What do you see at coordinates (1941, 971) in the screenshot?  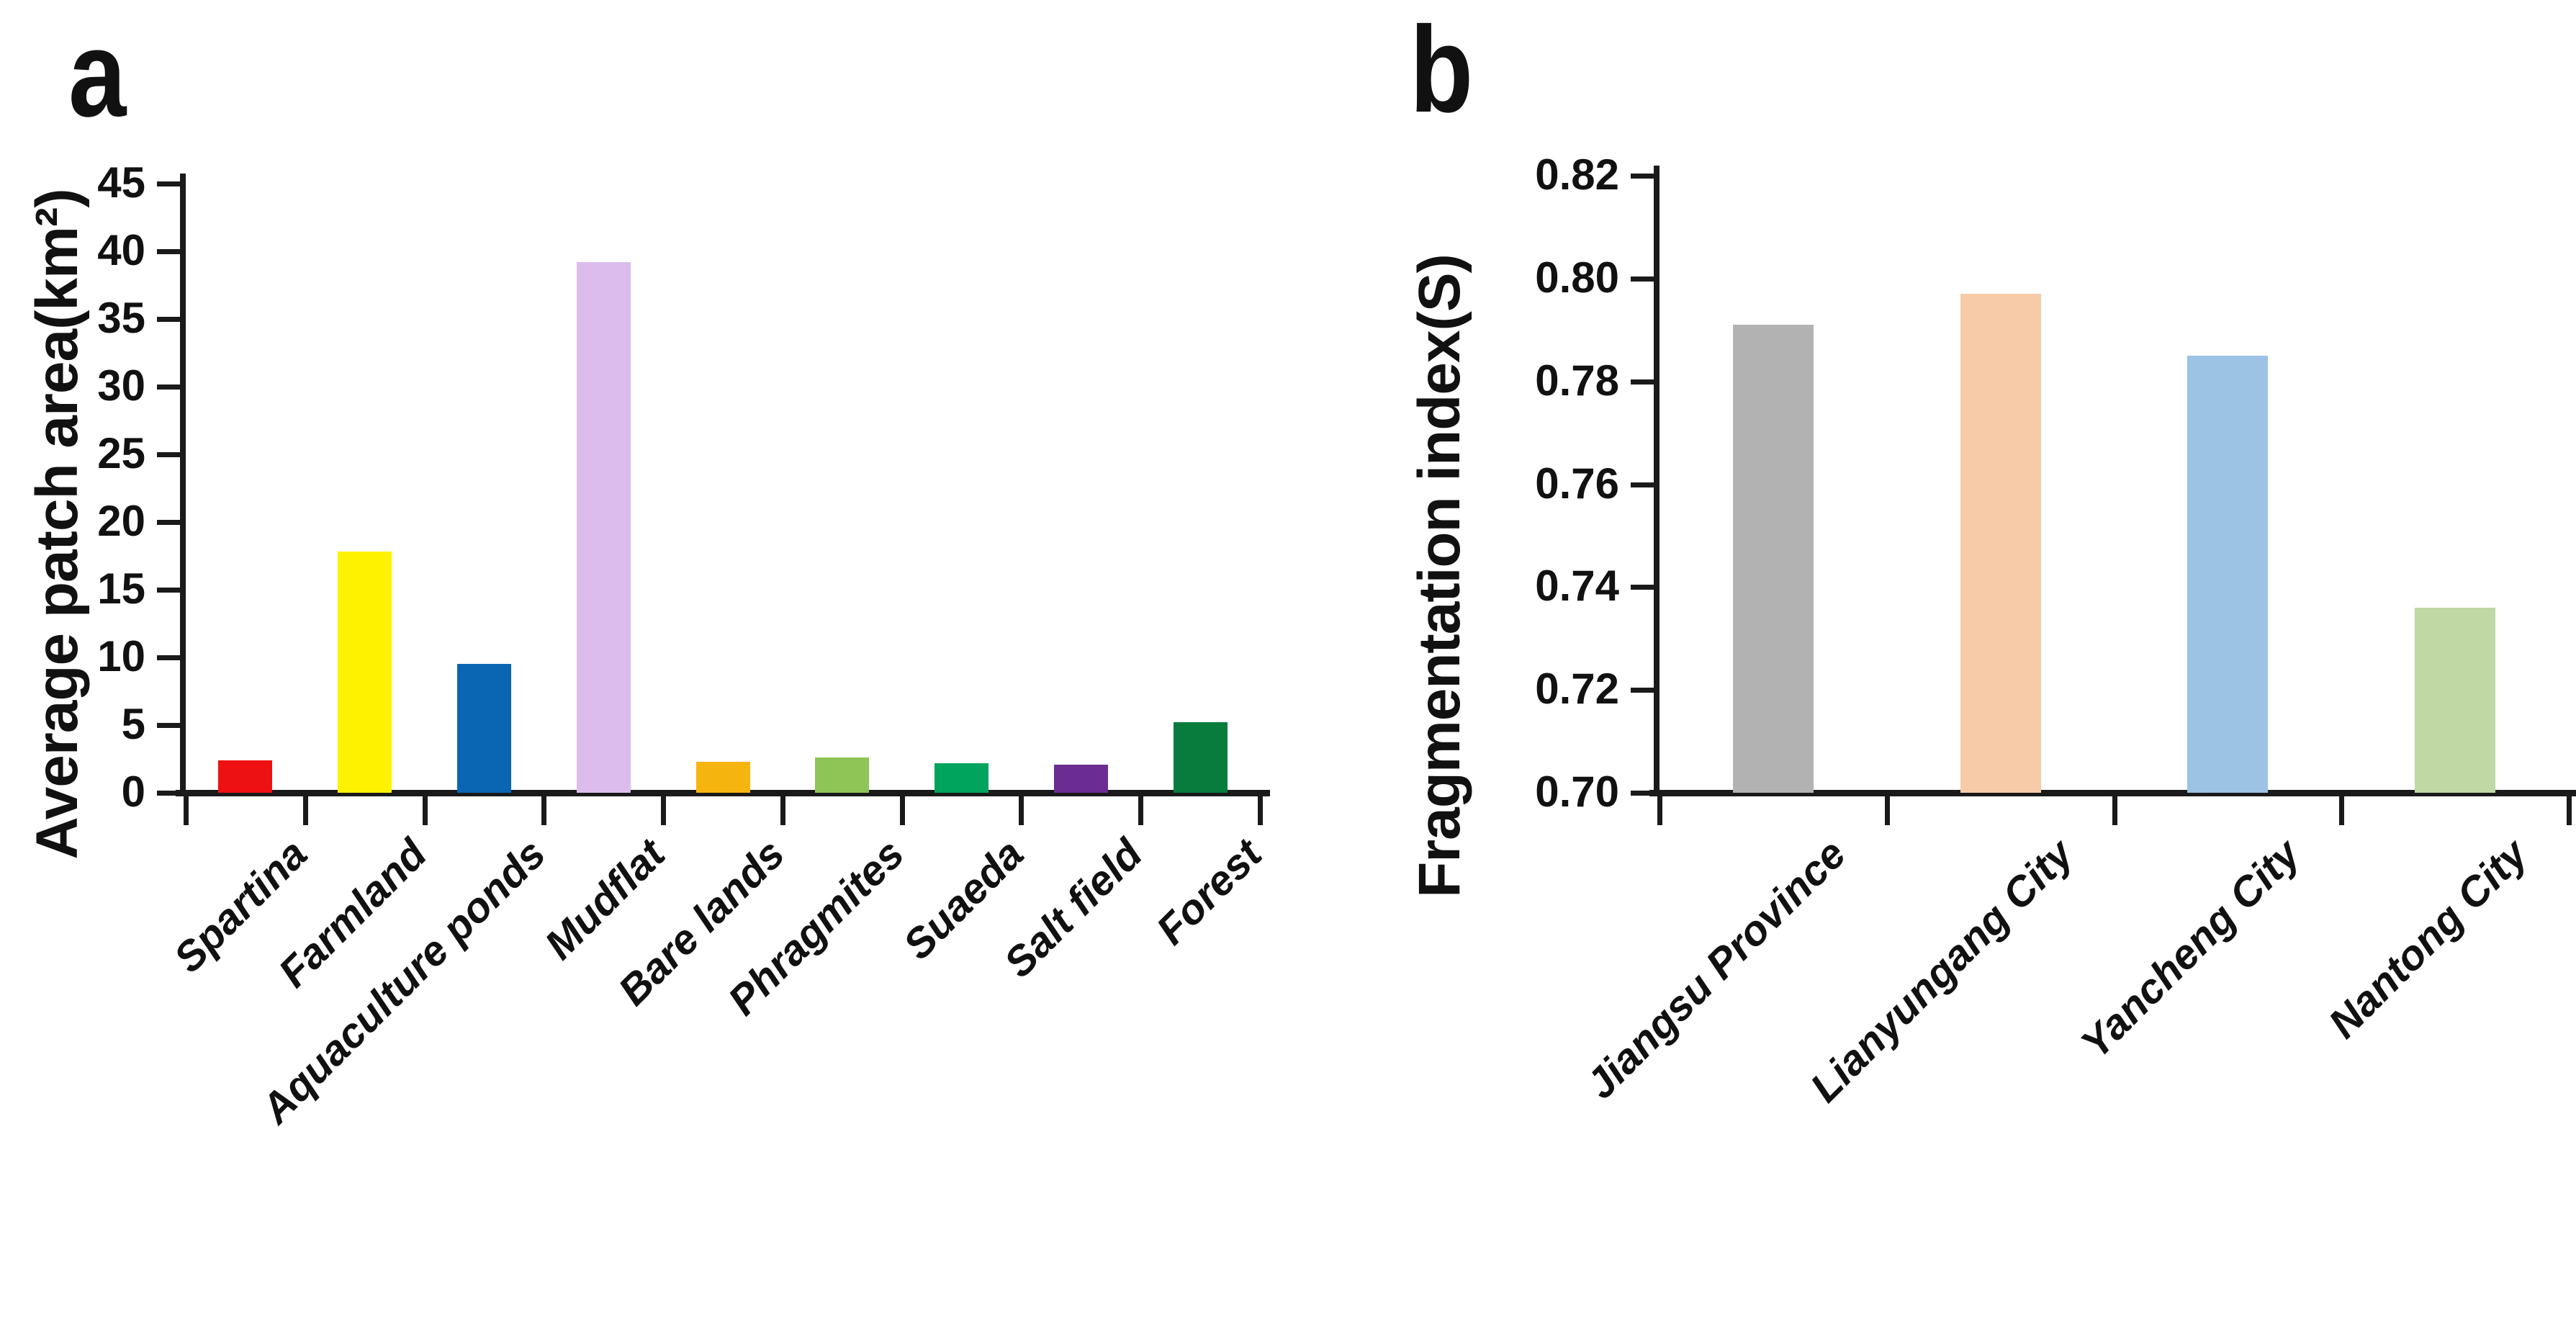 I see `category-label-lianyungang-city: Lianyungang City` at bounding box center [1941, 971].